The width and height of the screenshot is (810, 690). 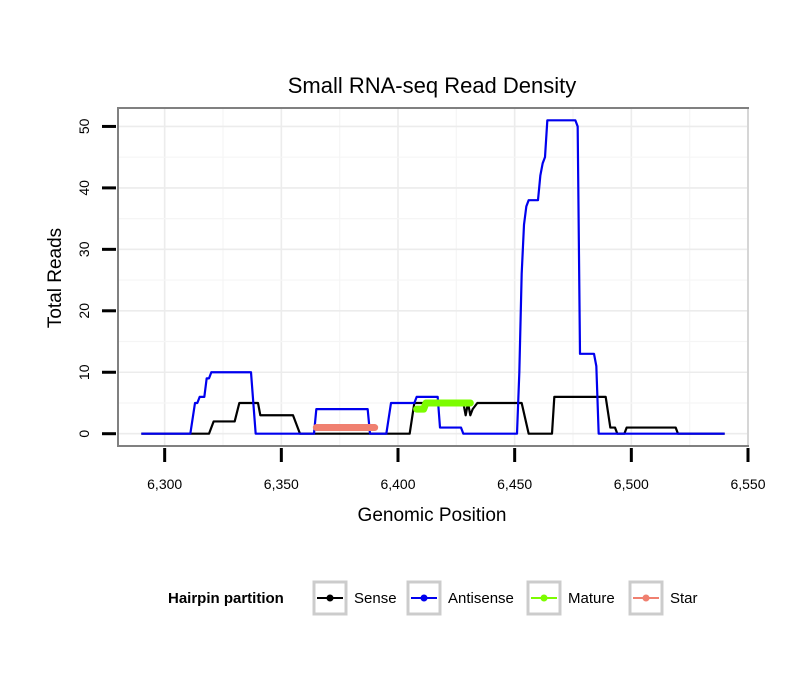 I want to click on x-tick-label: 6,400, so click(x=397, y=484).